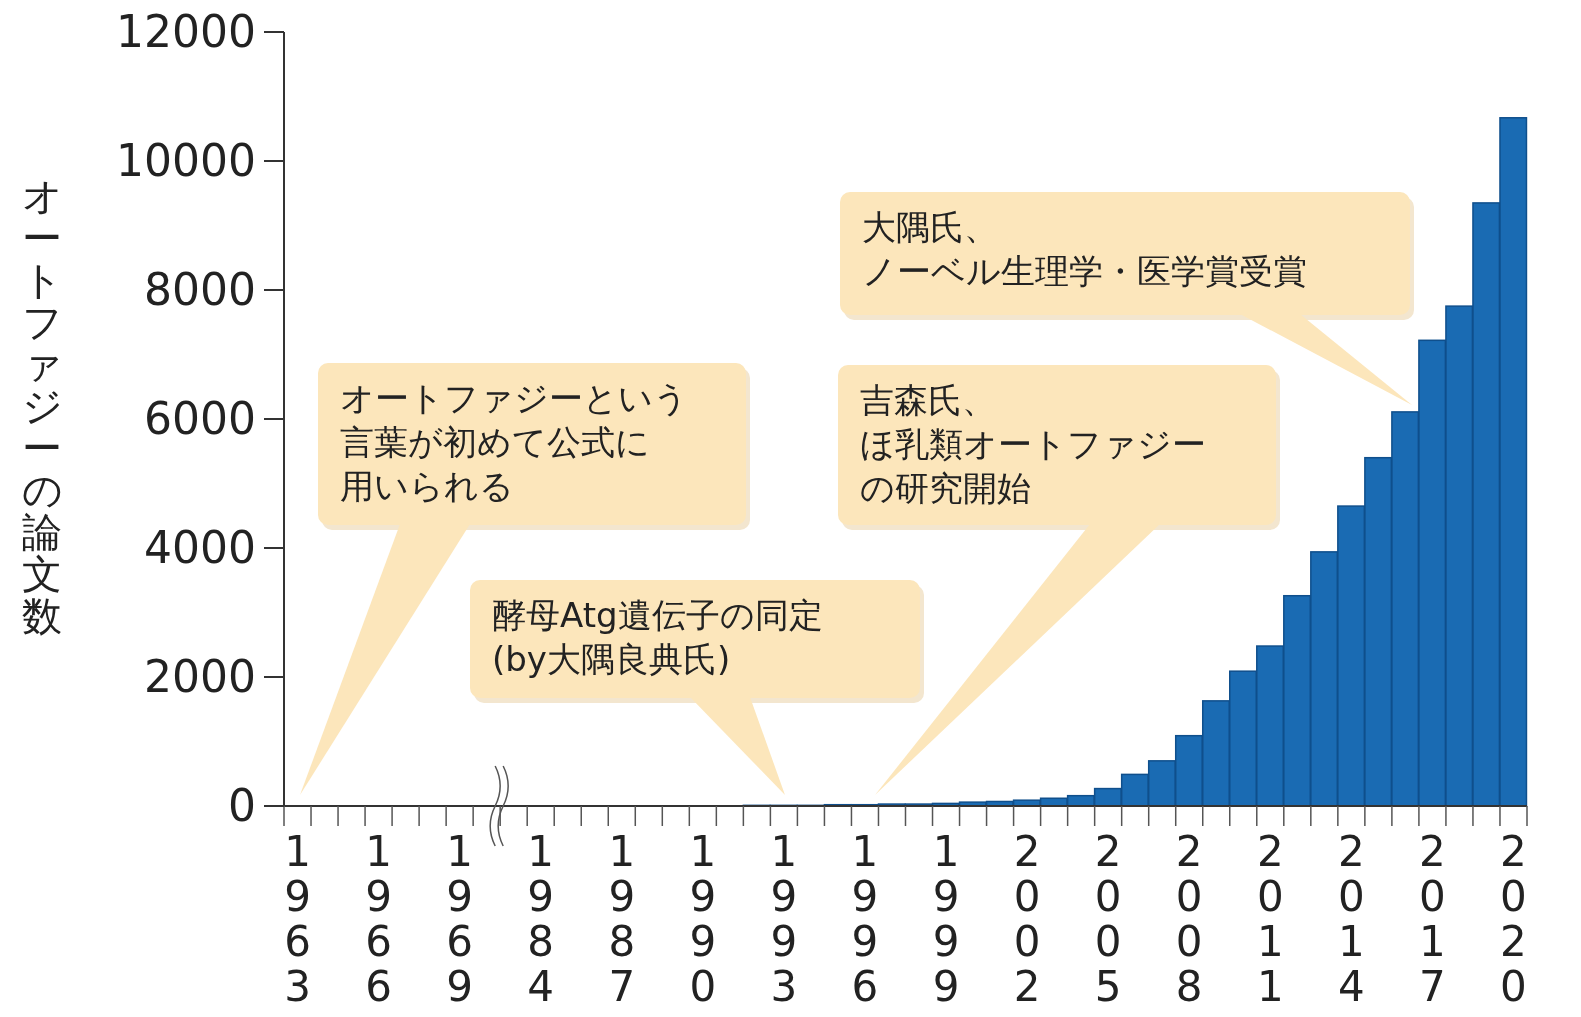 The height and width of the screenshot is (1017, 1581). What do you see at coordinates (200, 289) in the screenshot?
I see `y-tick-label: 8000` at bounding box center [200, 289].